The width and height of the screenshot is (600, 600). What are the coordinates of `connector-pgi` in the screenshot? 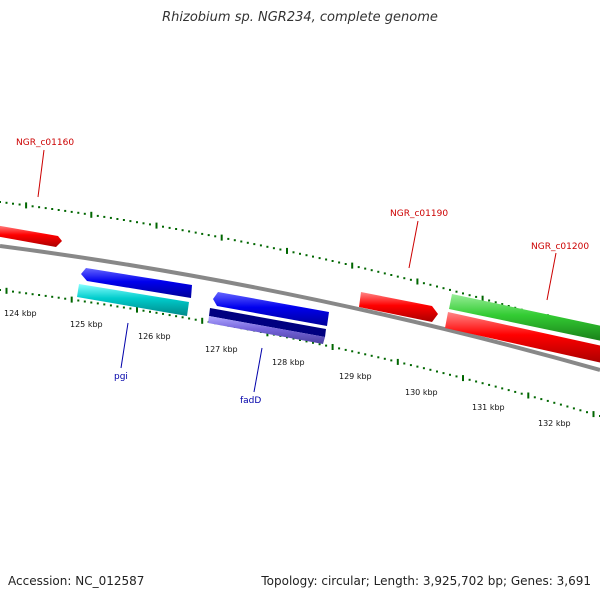 It's located at (124, 345).